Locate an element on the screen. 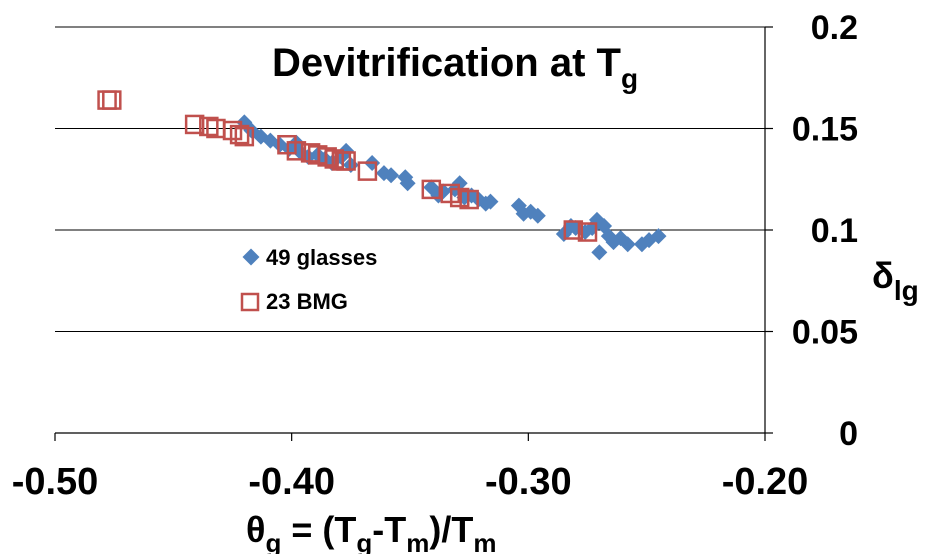 This screenshot has height=554, width=929. x-tick-label-2: -0.30 is located at coordinates (528, 482).